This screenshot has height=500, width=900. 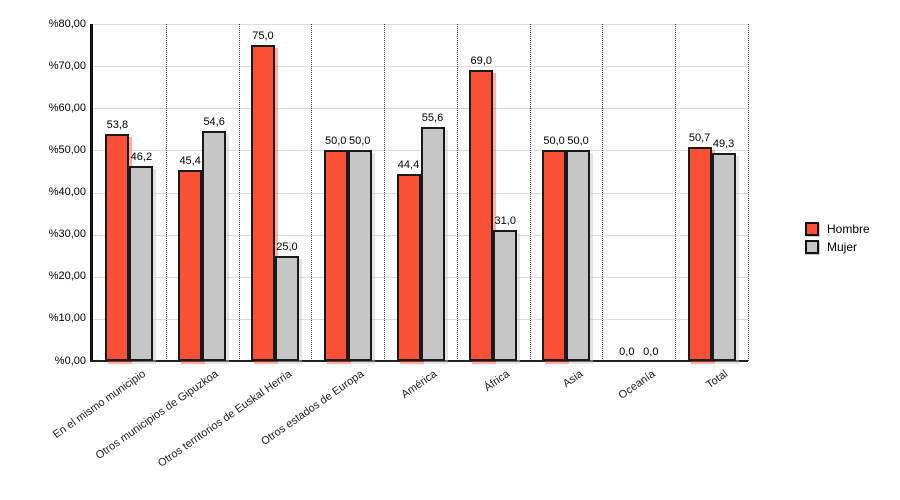 I want to click on hombre-swatch-icon, so click(x=812, y=229).